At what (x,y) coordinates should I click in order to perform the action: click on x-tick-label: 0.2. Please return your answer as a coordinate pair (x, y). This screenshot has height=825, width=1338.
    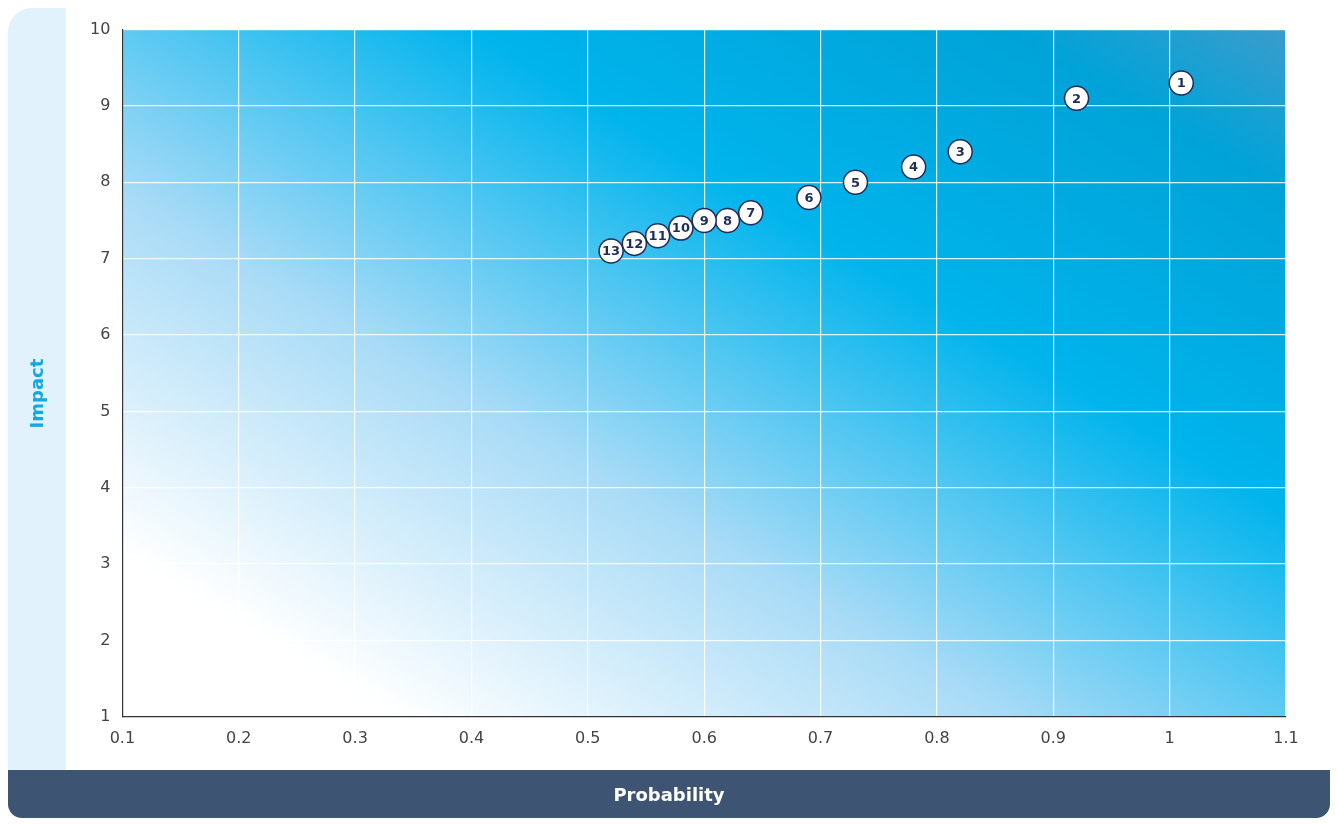
    Looking at the image, I should click on (239, 737).